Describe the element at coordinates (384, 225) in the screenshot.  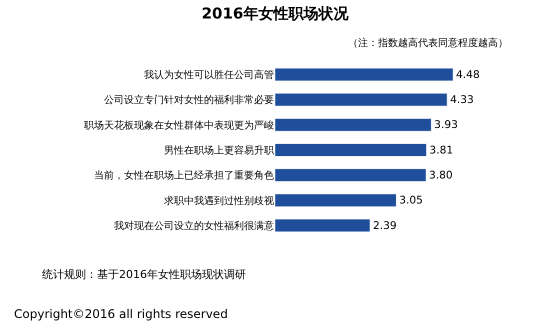
I see `data-label: 2.39` at that location.